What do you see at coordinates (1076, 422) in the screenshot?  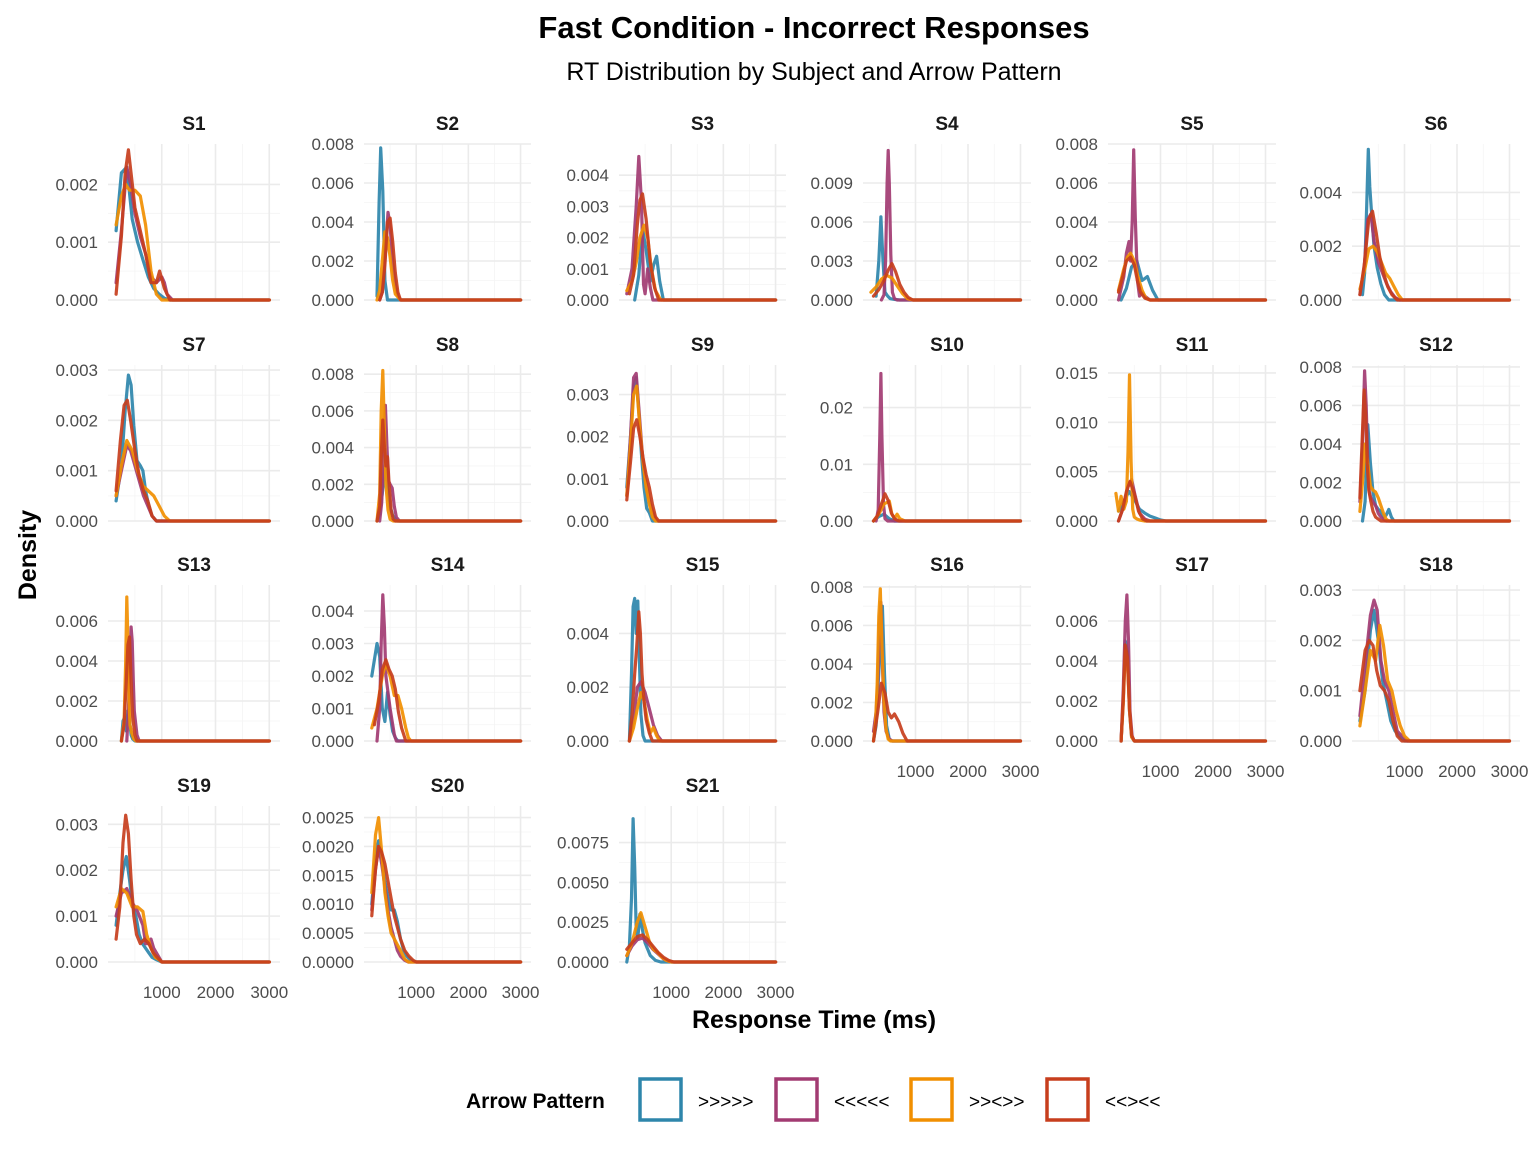 I see `y-tick-label: 0.010` at bounding box center [1076, 422].